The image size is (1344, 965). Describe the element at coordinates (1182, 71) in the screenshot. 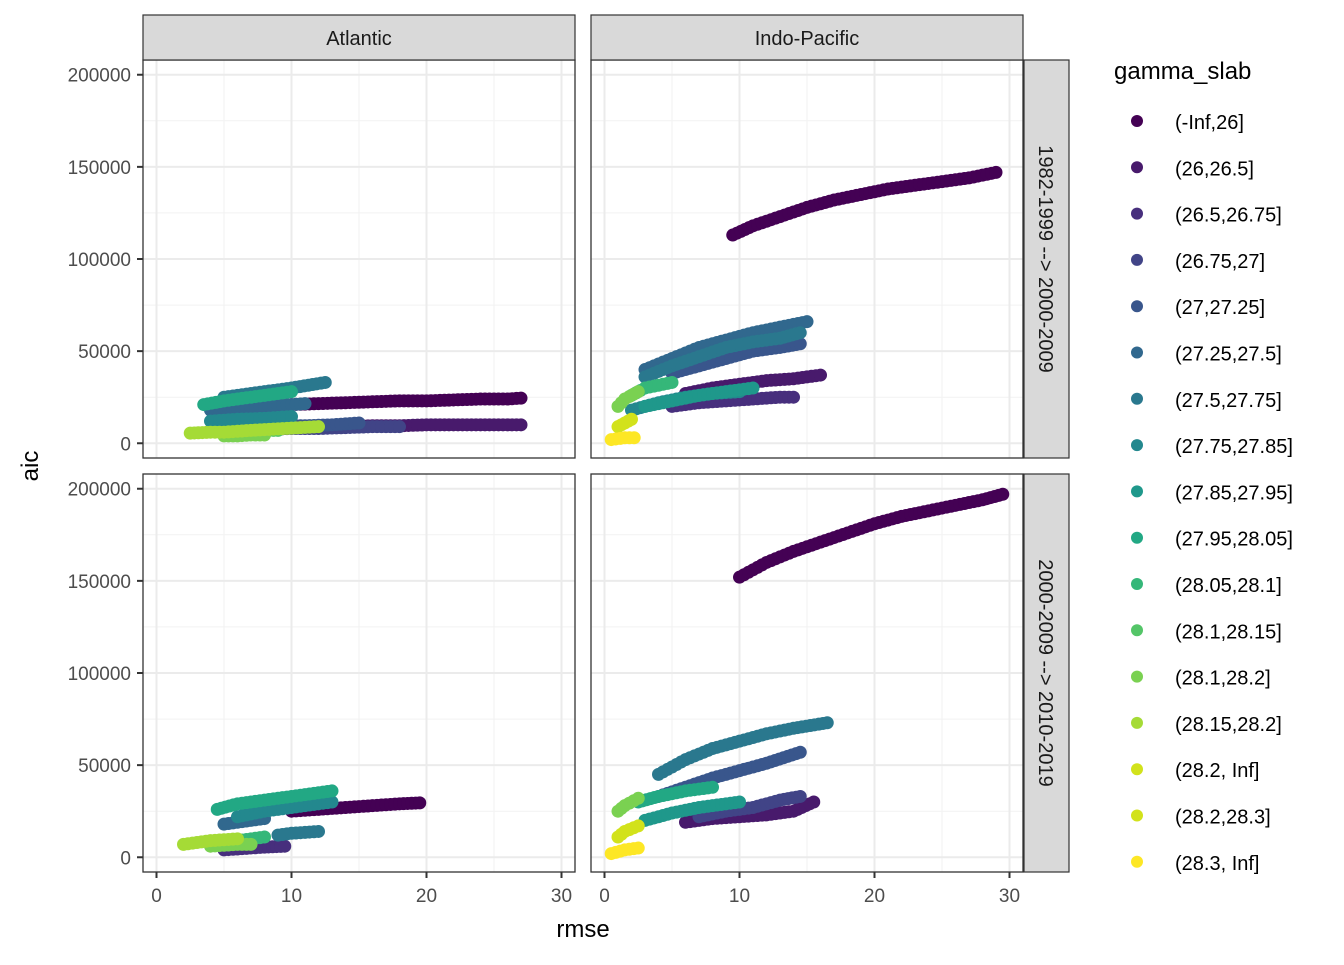

I see `legend-title: gamma_slab` at that location.